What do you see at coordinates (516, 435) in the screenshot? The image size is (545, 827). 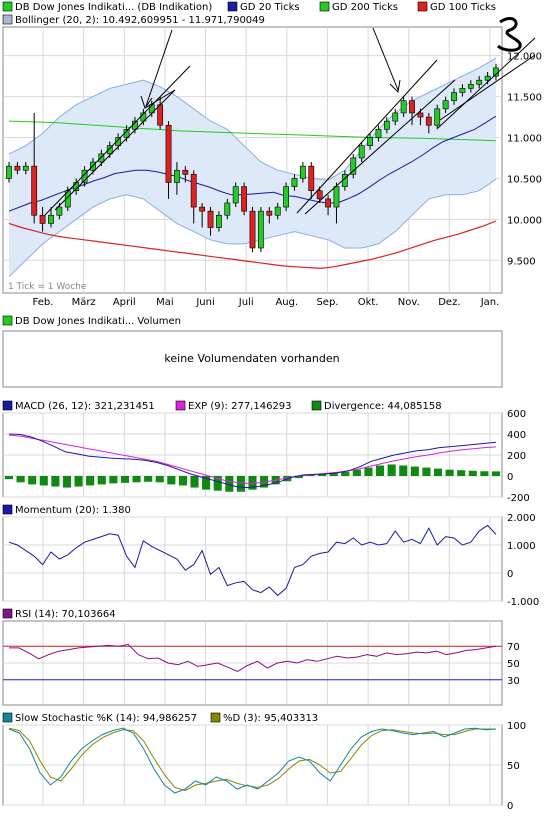 I see `macd-y-tick-label: 400` at bounding box center [516, 435].